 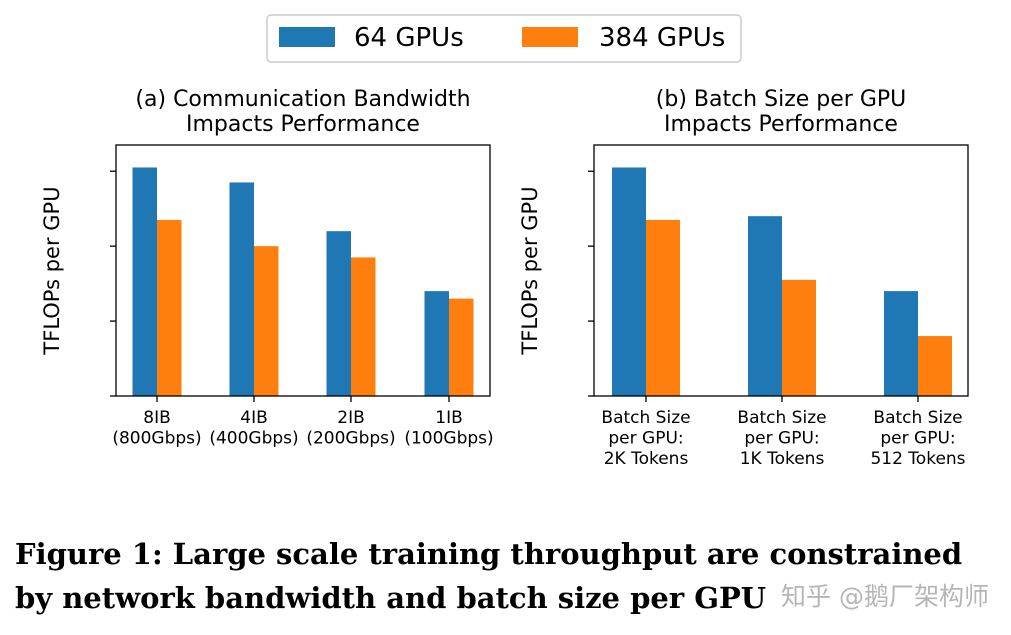 I want to click on x-tick-label-b-2: Batch Size per GPU: 512 Tokens, so click(x=917, y=438).